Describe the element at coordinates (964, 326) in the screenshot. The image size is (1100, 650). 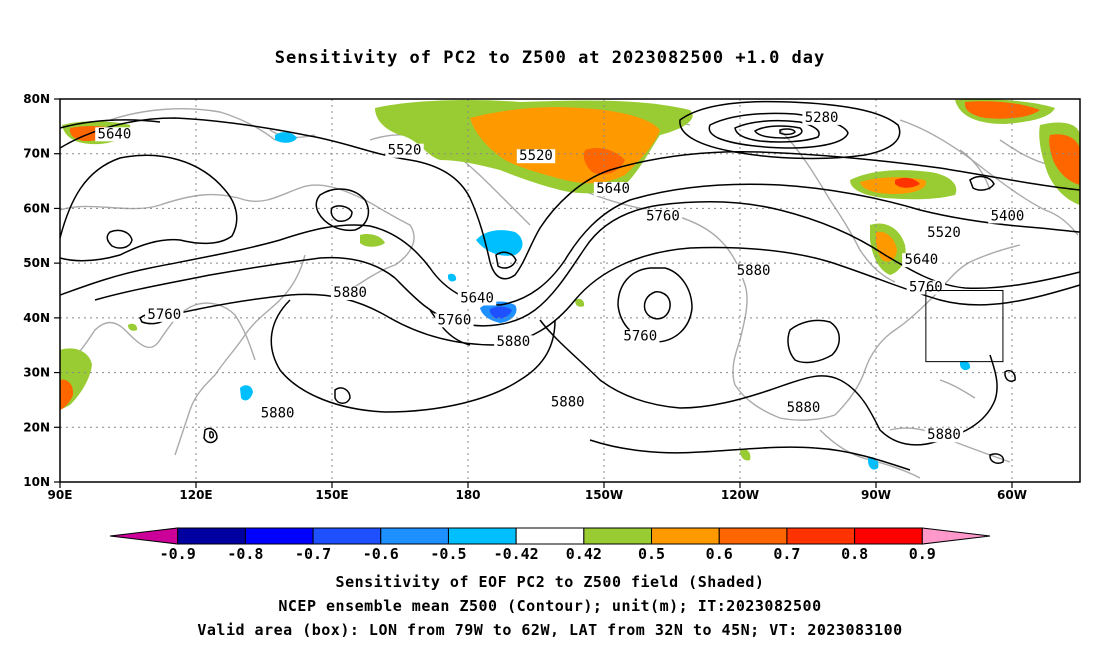
I see `valid-area-box` at that location.